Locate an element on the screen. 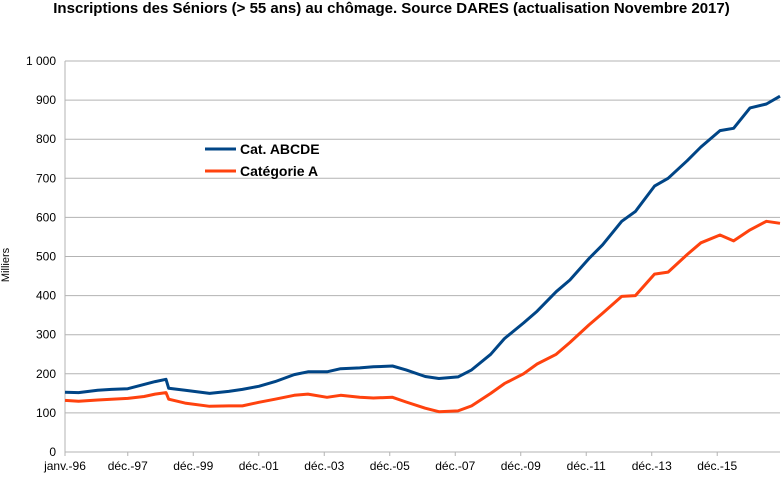 This screenshot has height=478, width=783. y-tick-label: 900 is located at coordinates (46, 100).